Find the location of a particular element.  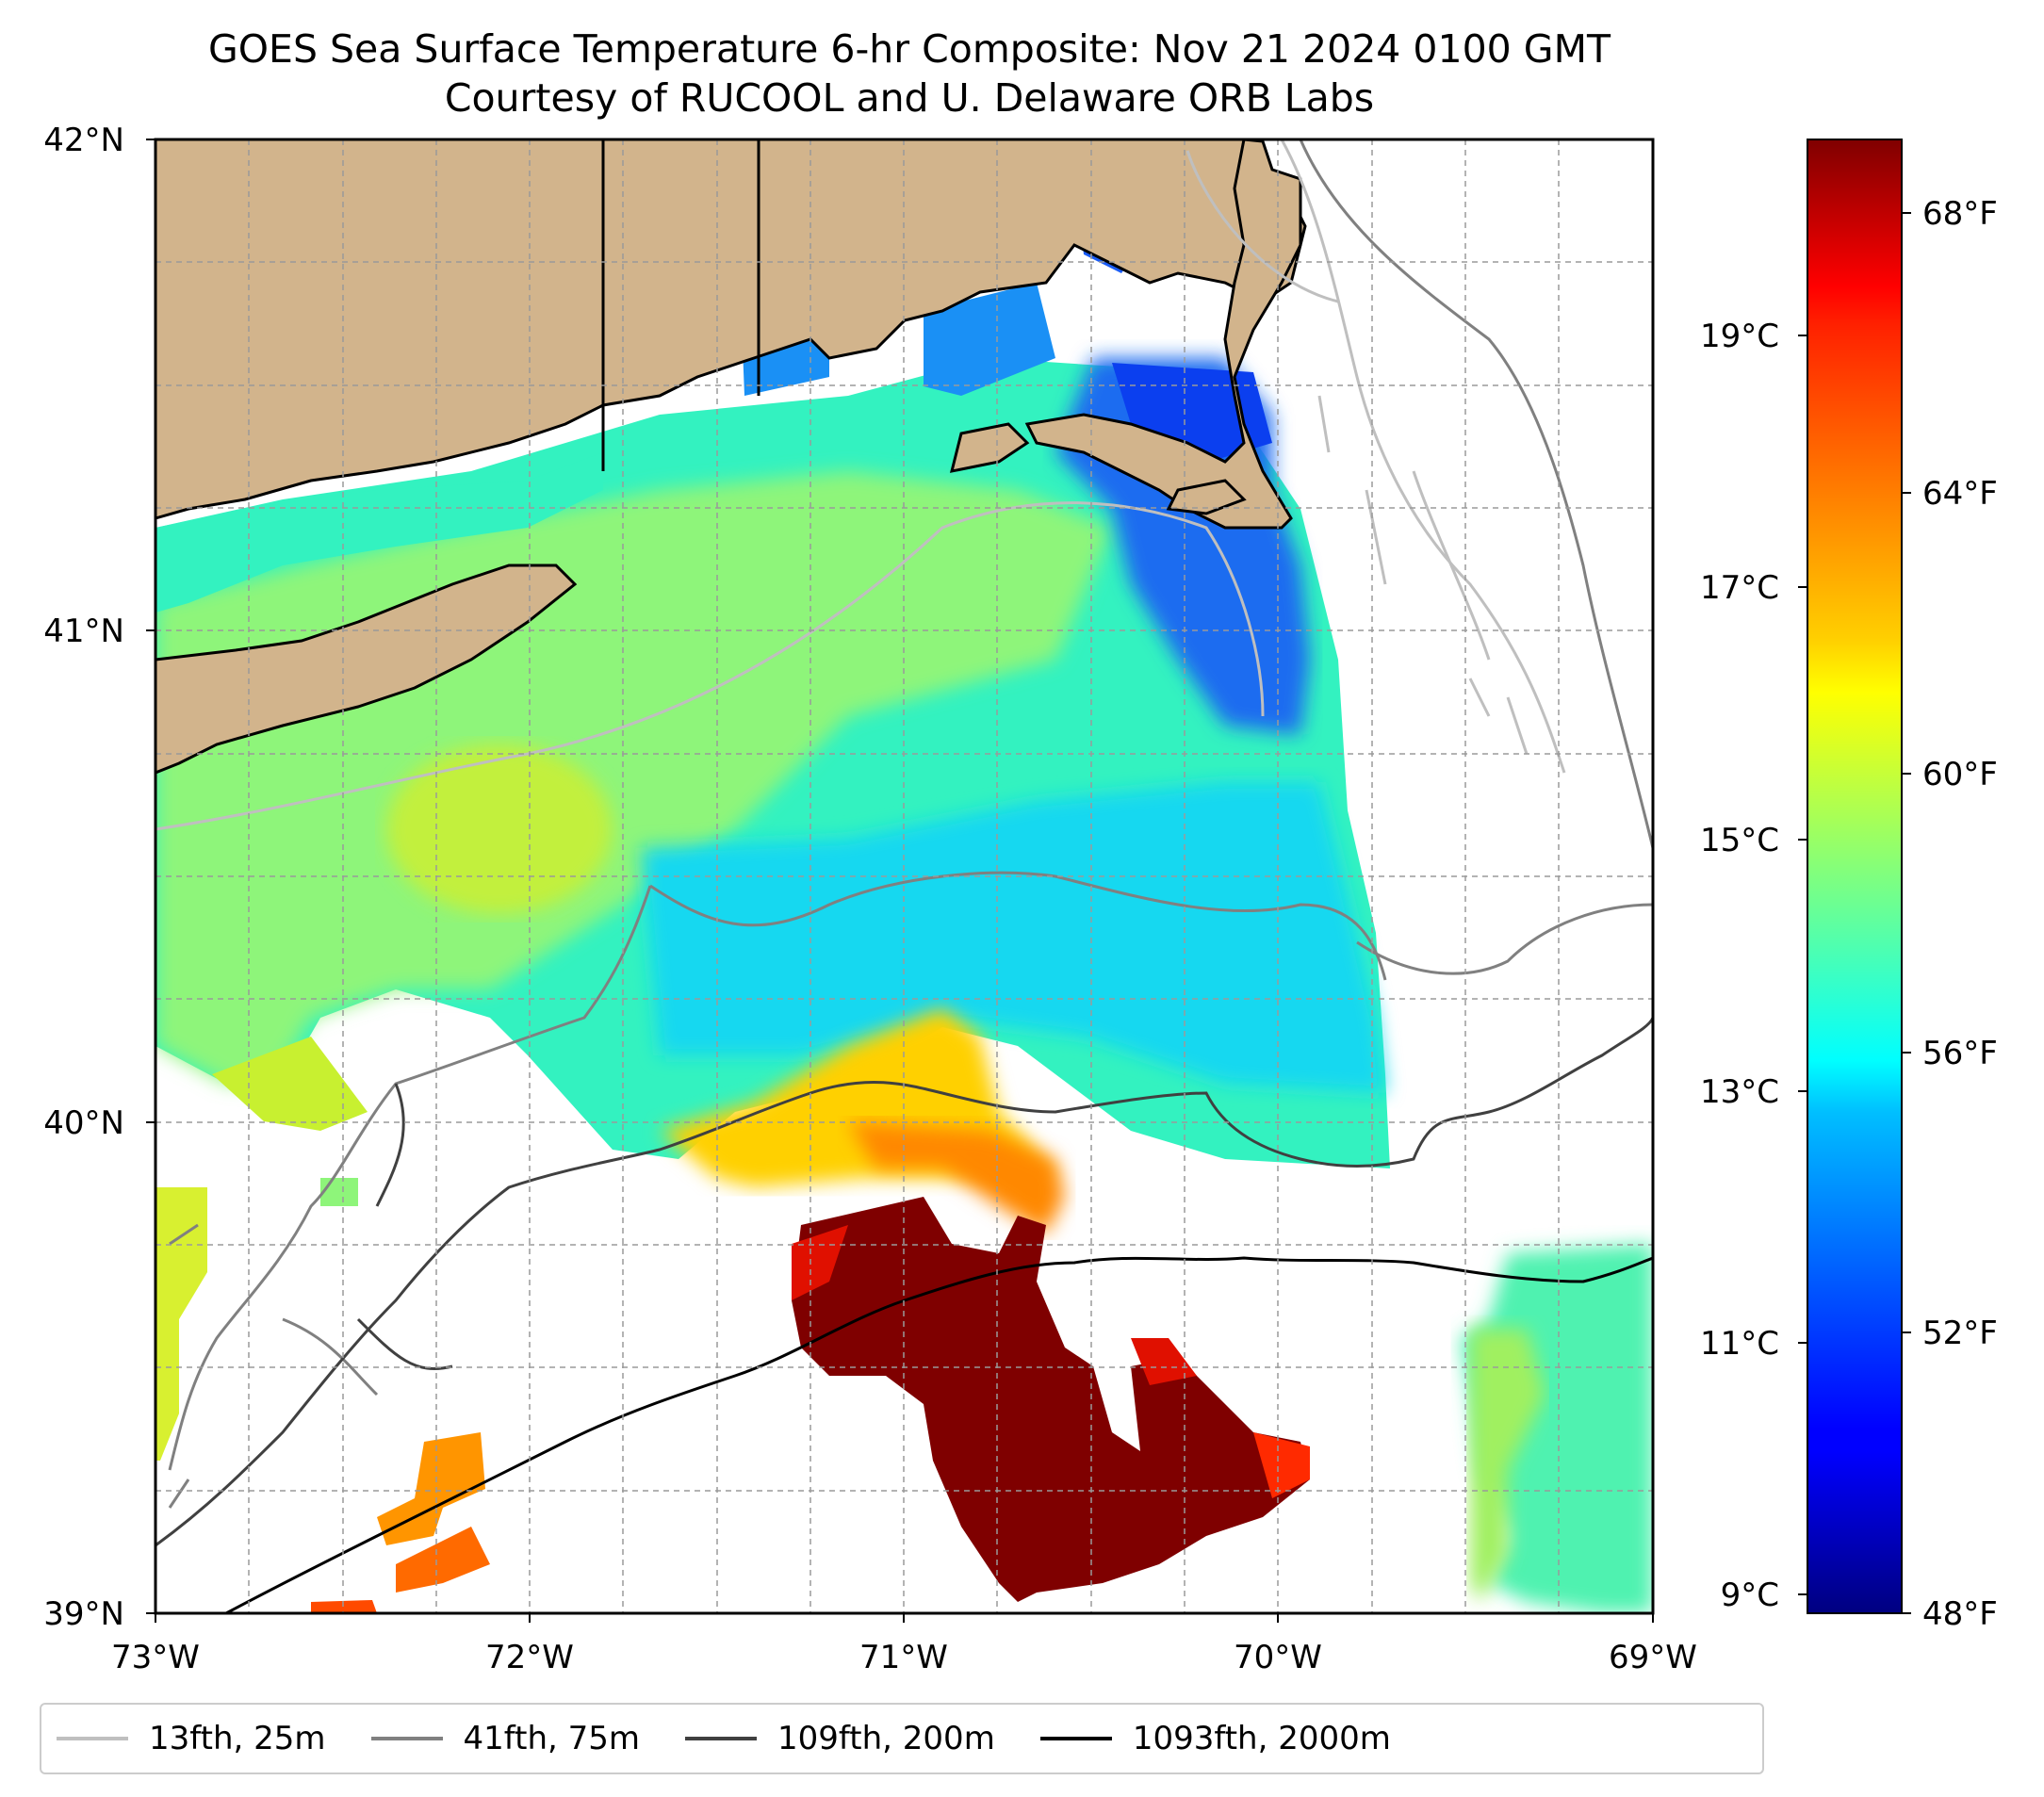

colorbar-c-17: 17°C is located at coordinates (1740, 588).